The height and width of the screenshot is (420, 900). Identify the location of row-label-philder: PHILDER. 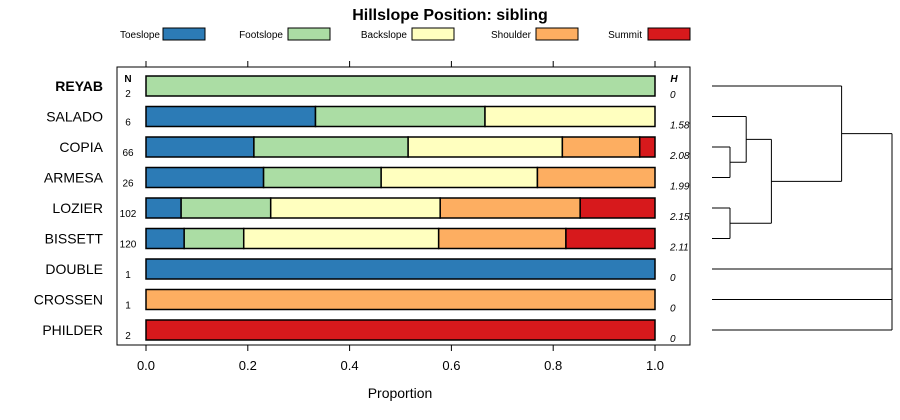
(72, 330).